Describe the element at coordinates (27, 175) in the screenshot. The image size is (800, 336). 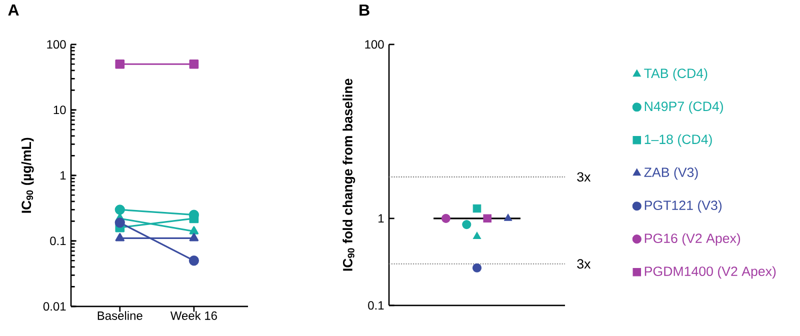
I see `y-axis-title: IC$_{90}$ (µg/mL)` at that location.